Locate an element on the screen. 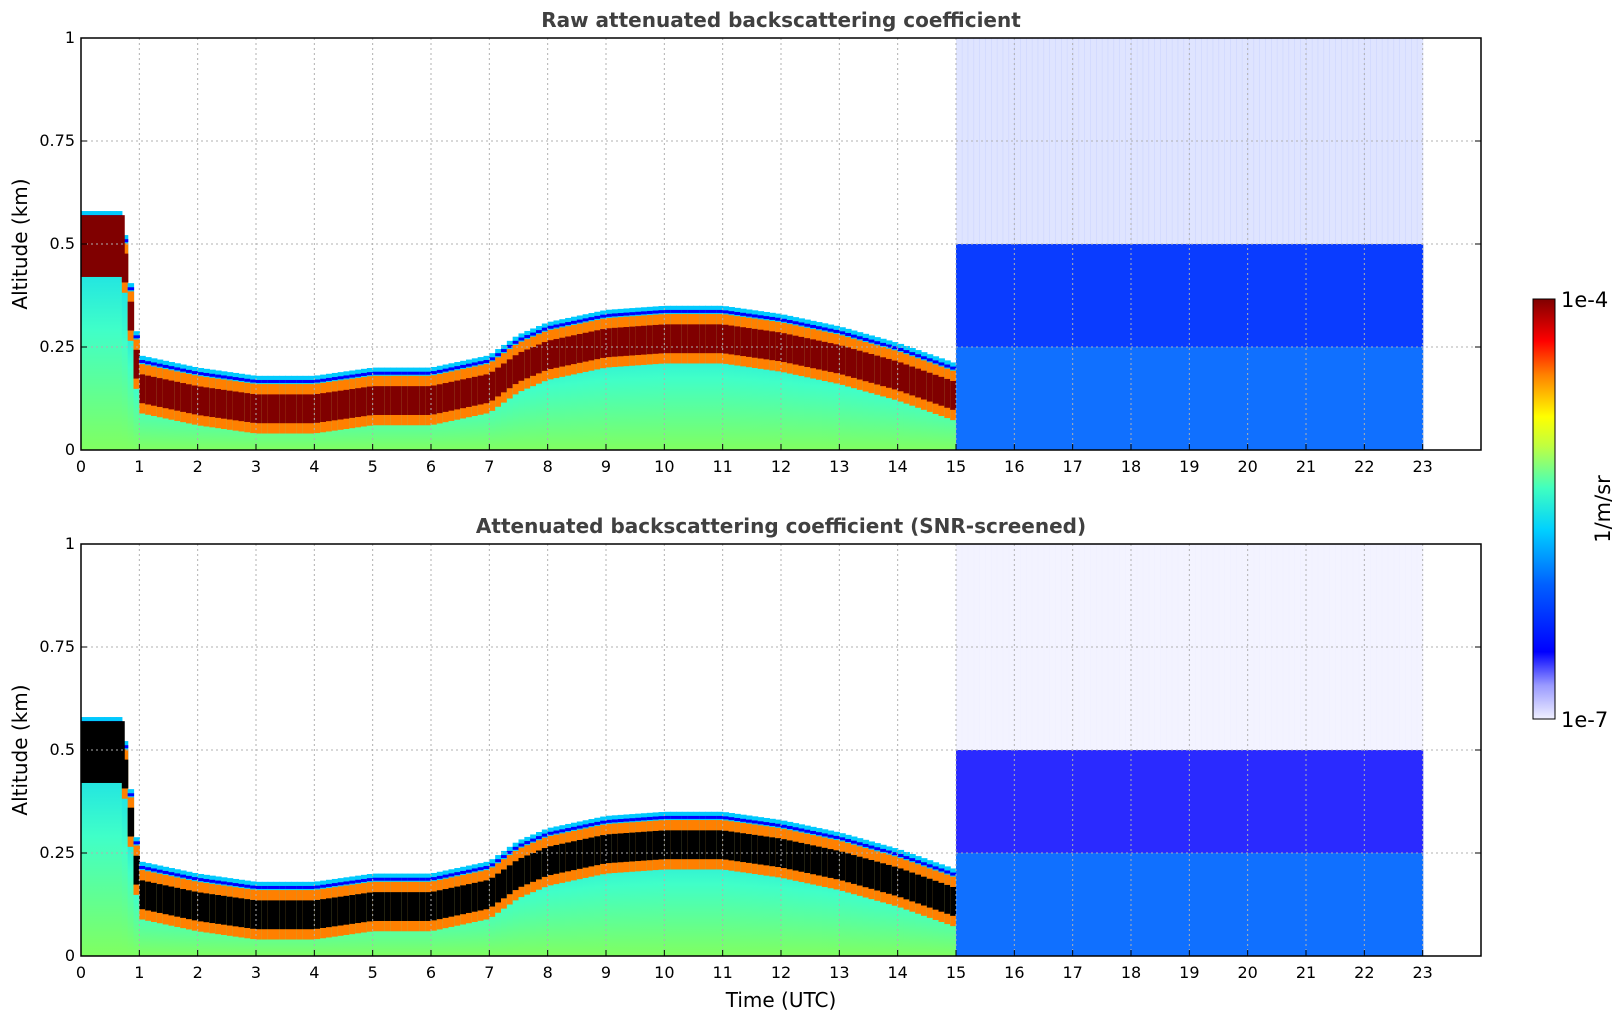  x-tick-label: 11 is located at coordinates (722, 466).